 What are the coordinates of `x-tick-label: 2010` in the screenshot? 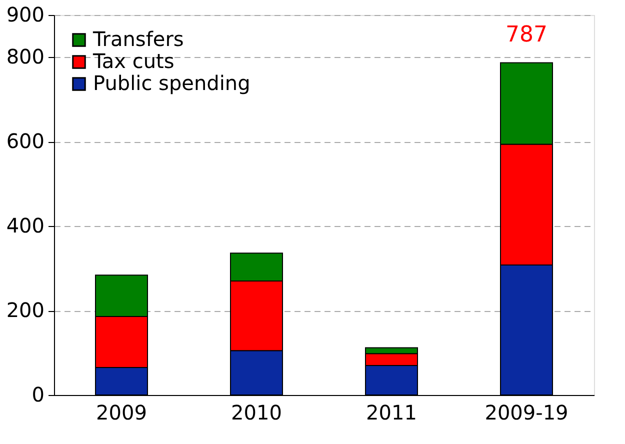 It's located at (256, 412).